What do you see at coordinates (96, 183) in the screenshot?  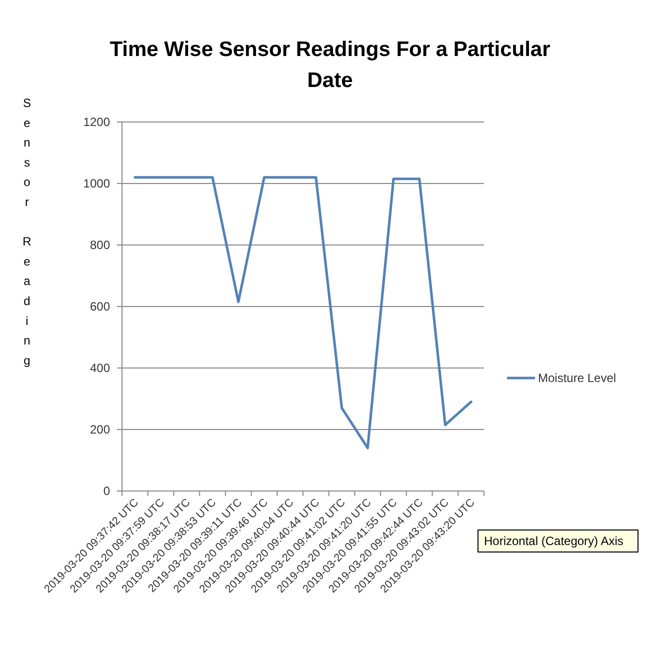 I see `y-tick-label: 1000` at bounding box center [96, 183].